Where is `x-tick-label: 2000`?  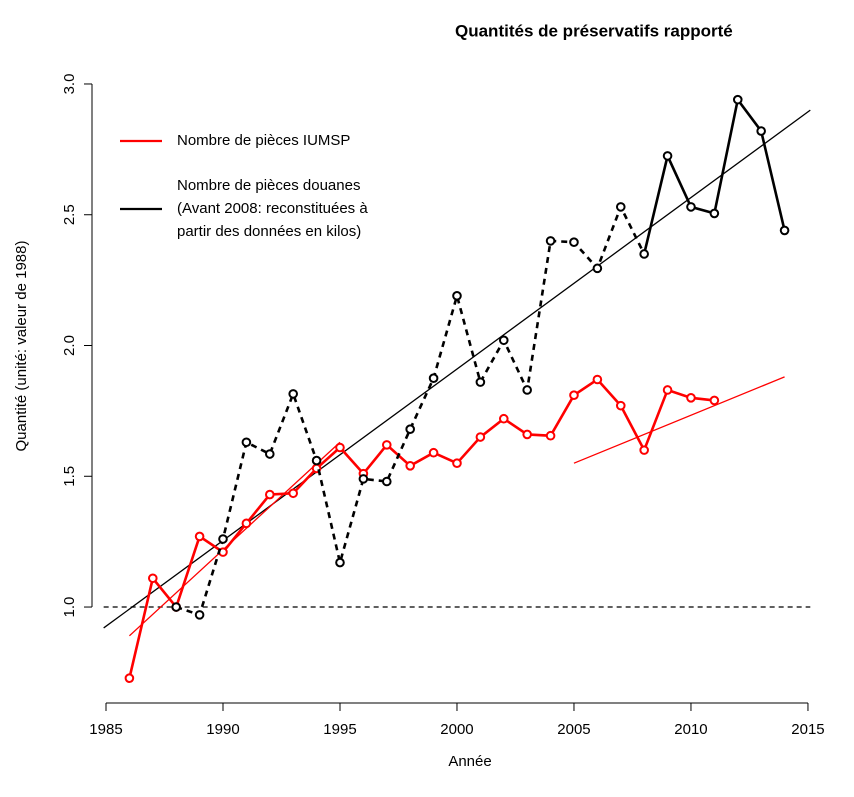
x-tick-label: 2000 is located at coordinates (456, 729).